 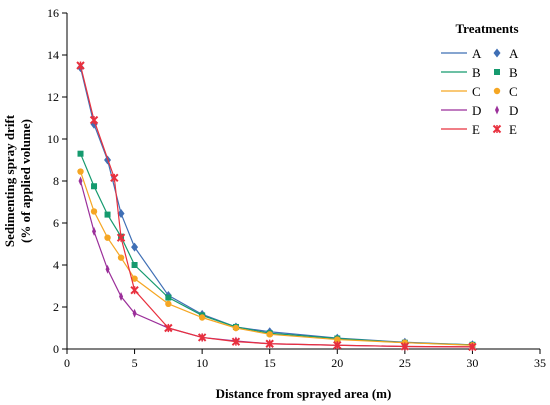 I want to click on y-axis-title-line1: Sedimenting spray drift, so click(x=9, y=180).